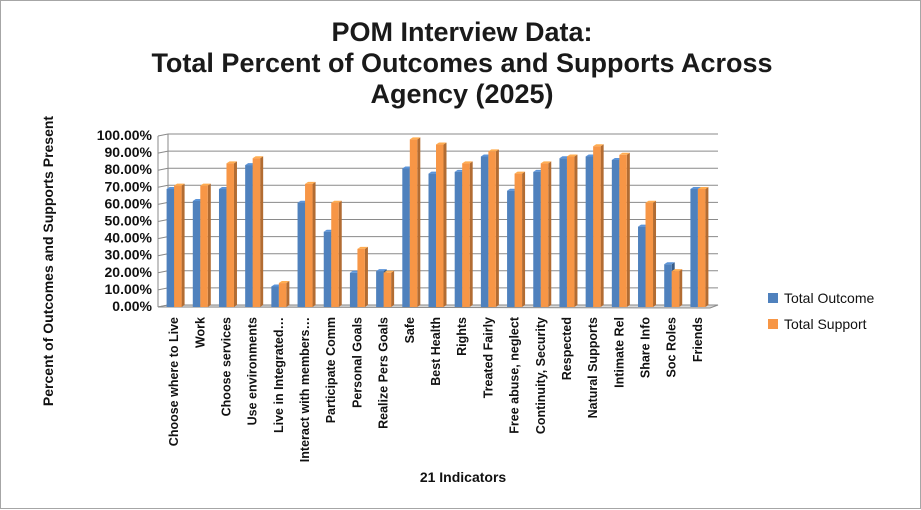  What do you see at coordinates (436, 351) in the screenshot?
I see `x-tick-label: Best Health` at bounding box center [436, 351].